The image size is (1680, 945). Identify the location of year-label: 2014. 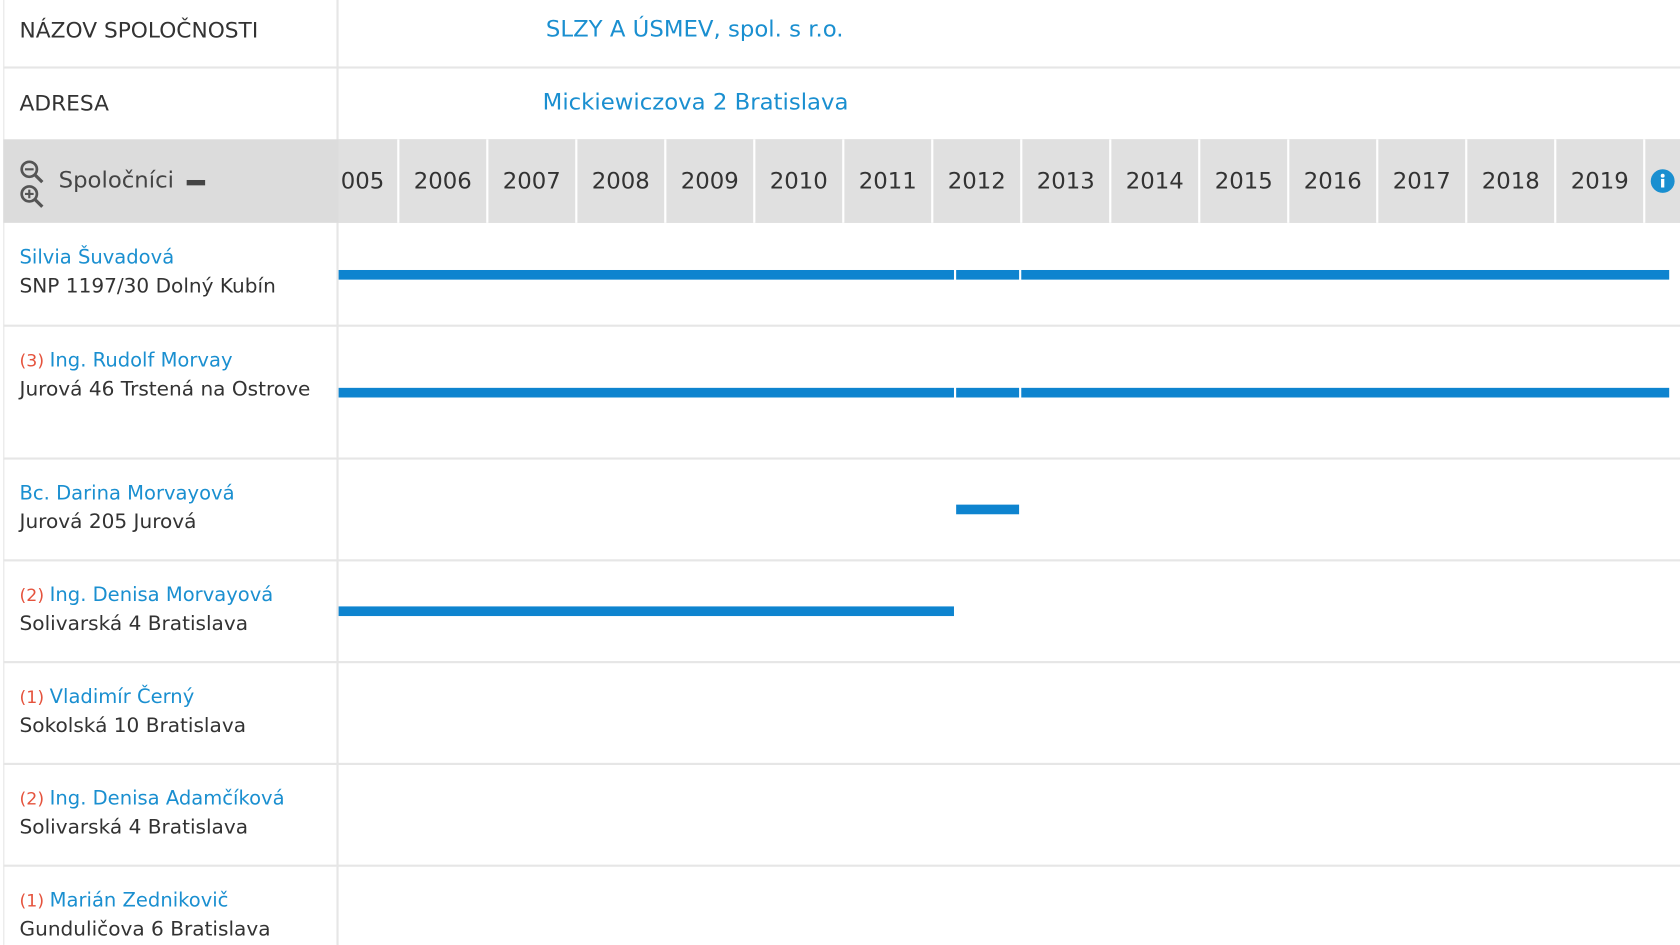
(1154, 181).